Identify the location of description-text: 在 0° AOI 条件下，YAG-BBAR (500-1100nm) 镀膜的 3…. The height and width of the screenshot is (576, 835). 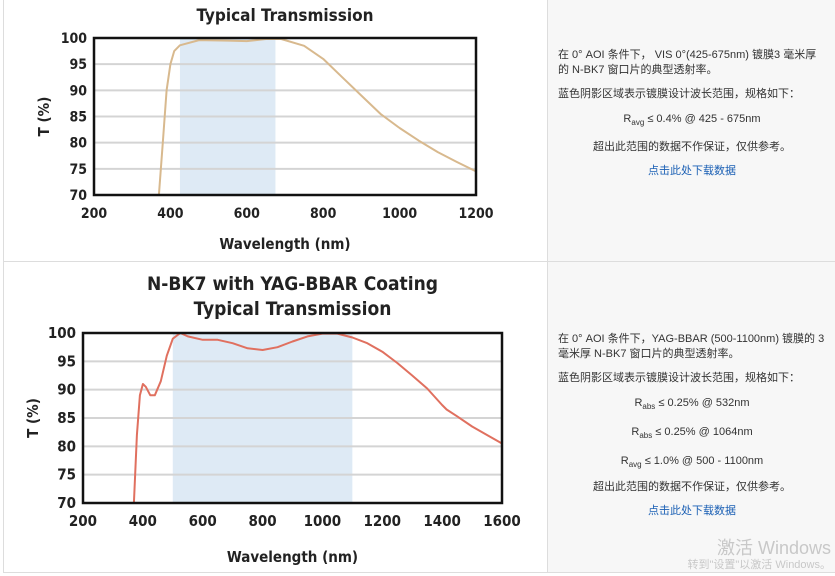
(691, 346).